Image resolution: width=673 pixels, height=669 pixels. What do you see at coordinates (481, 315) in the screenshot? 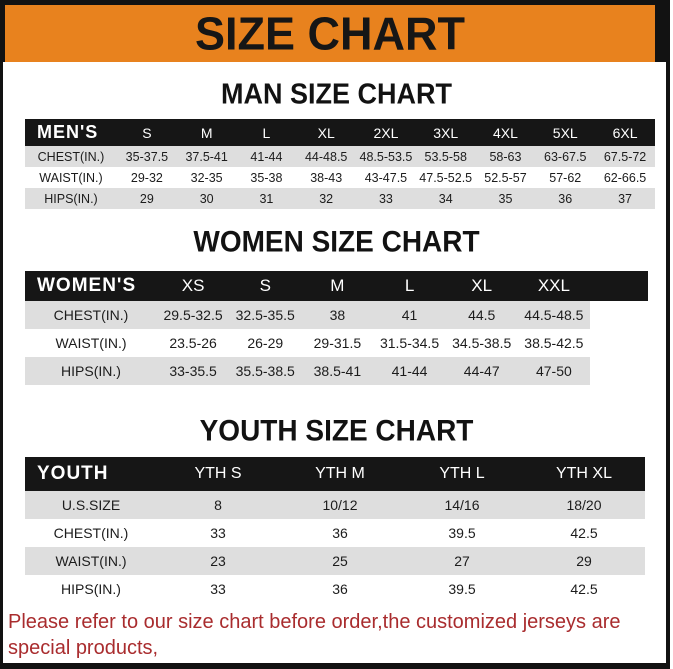
I see `women-value-cell: 44.5` at bounding box center [481, 315].